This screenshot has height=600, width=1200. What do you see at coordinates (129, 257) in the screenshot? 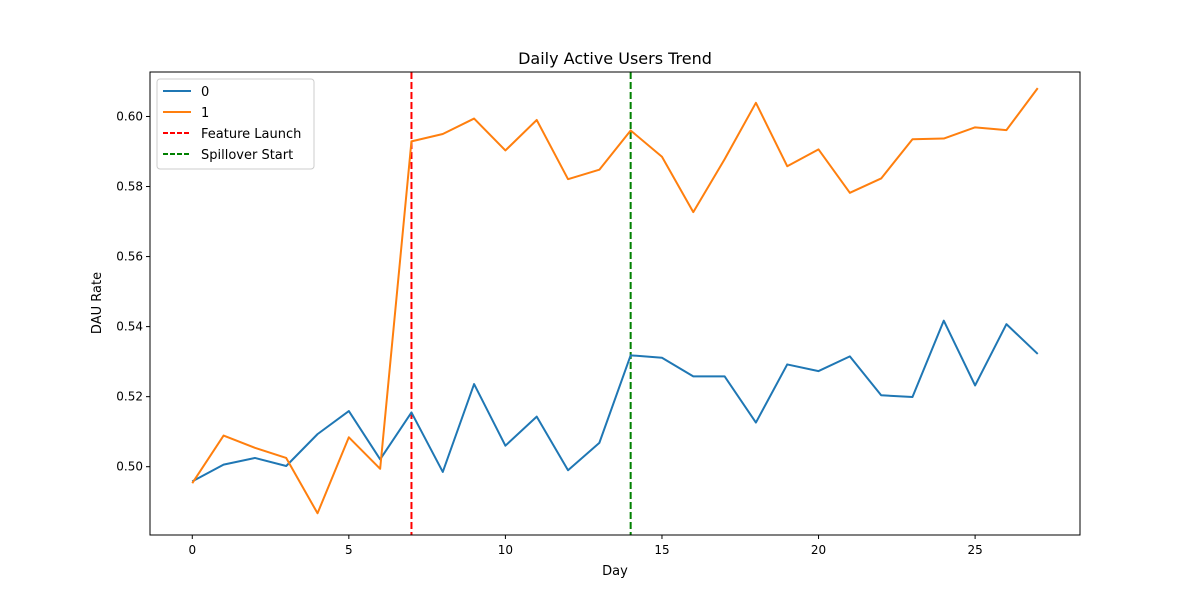
I see `y-tick-label: 0.56` at bounding box center [129, 257].